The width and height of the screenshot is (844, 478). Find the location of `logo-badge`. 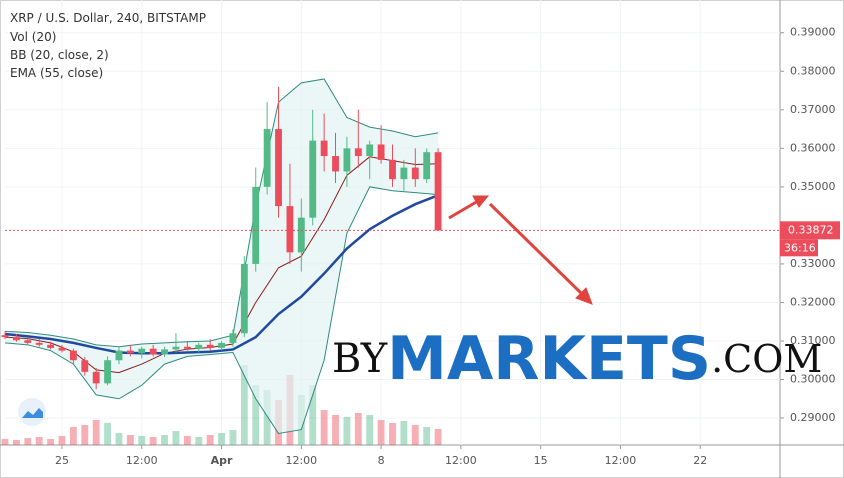

logo-badge is located at coordinates (32, 412).